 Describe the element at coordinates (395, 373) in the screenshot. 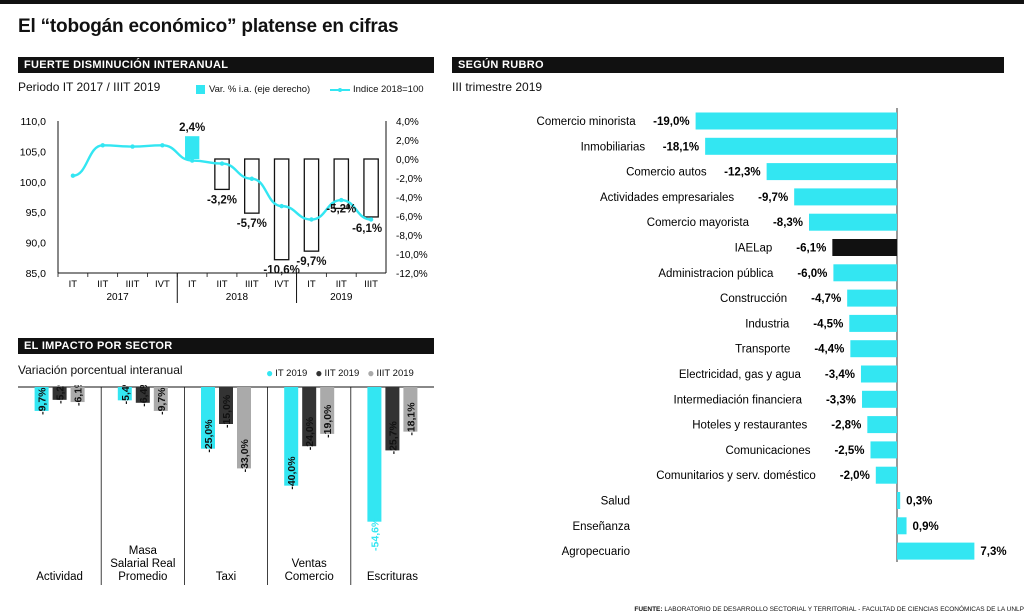

I see `legend-label-iiit: IIIT 2019` at that location.